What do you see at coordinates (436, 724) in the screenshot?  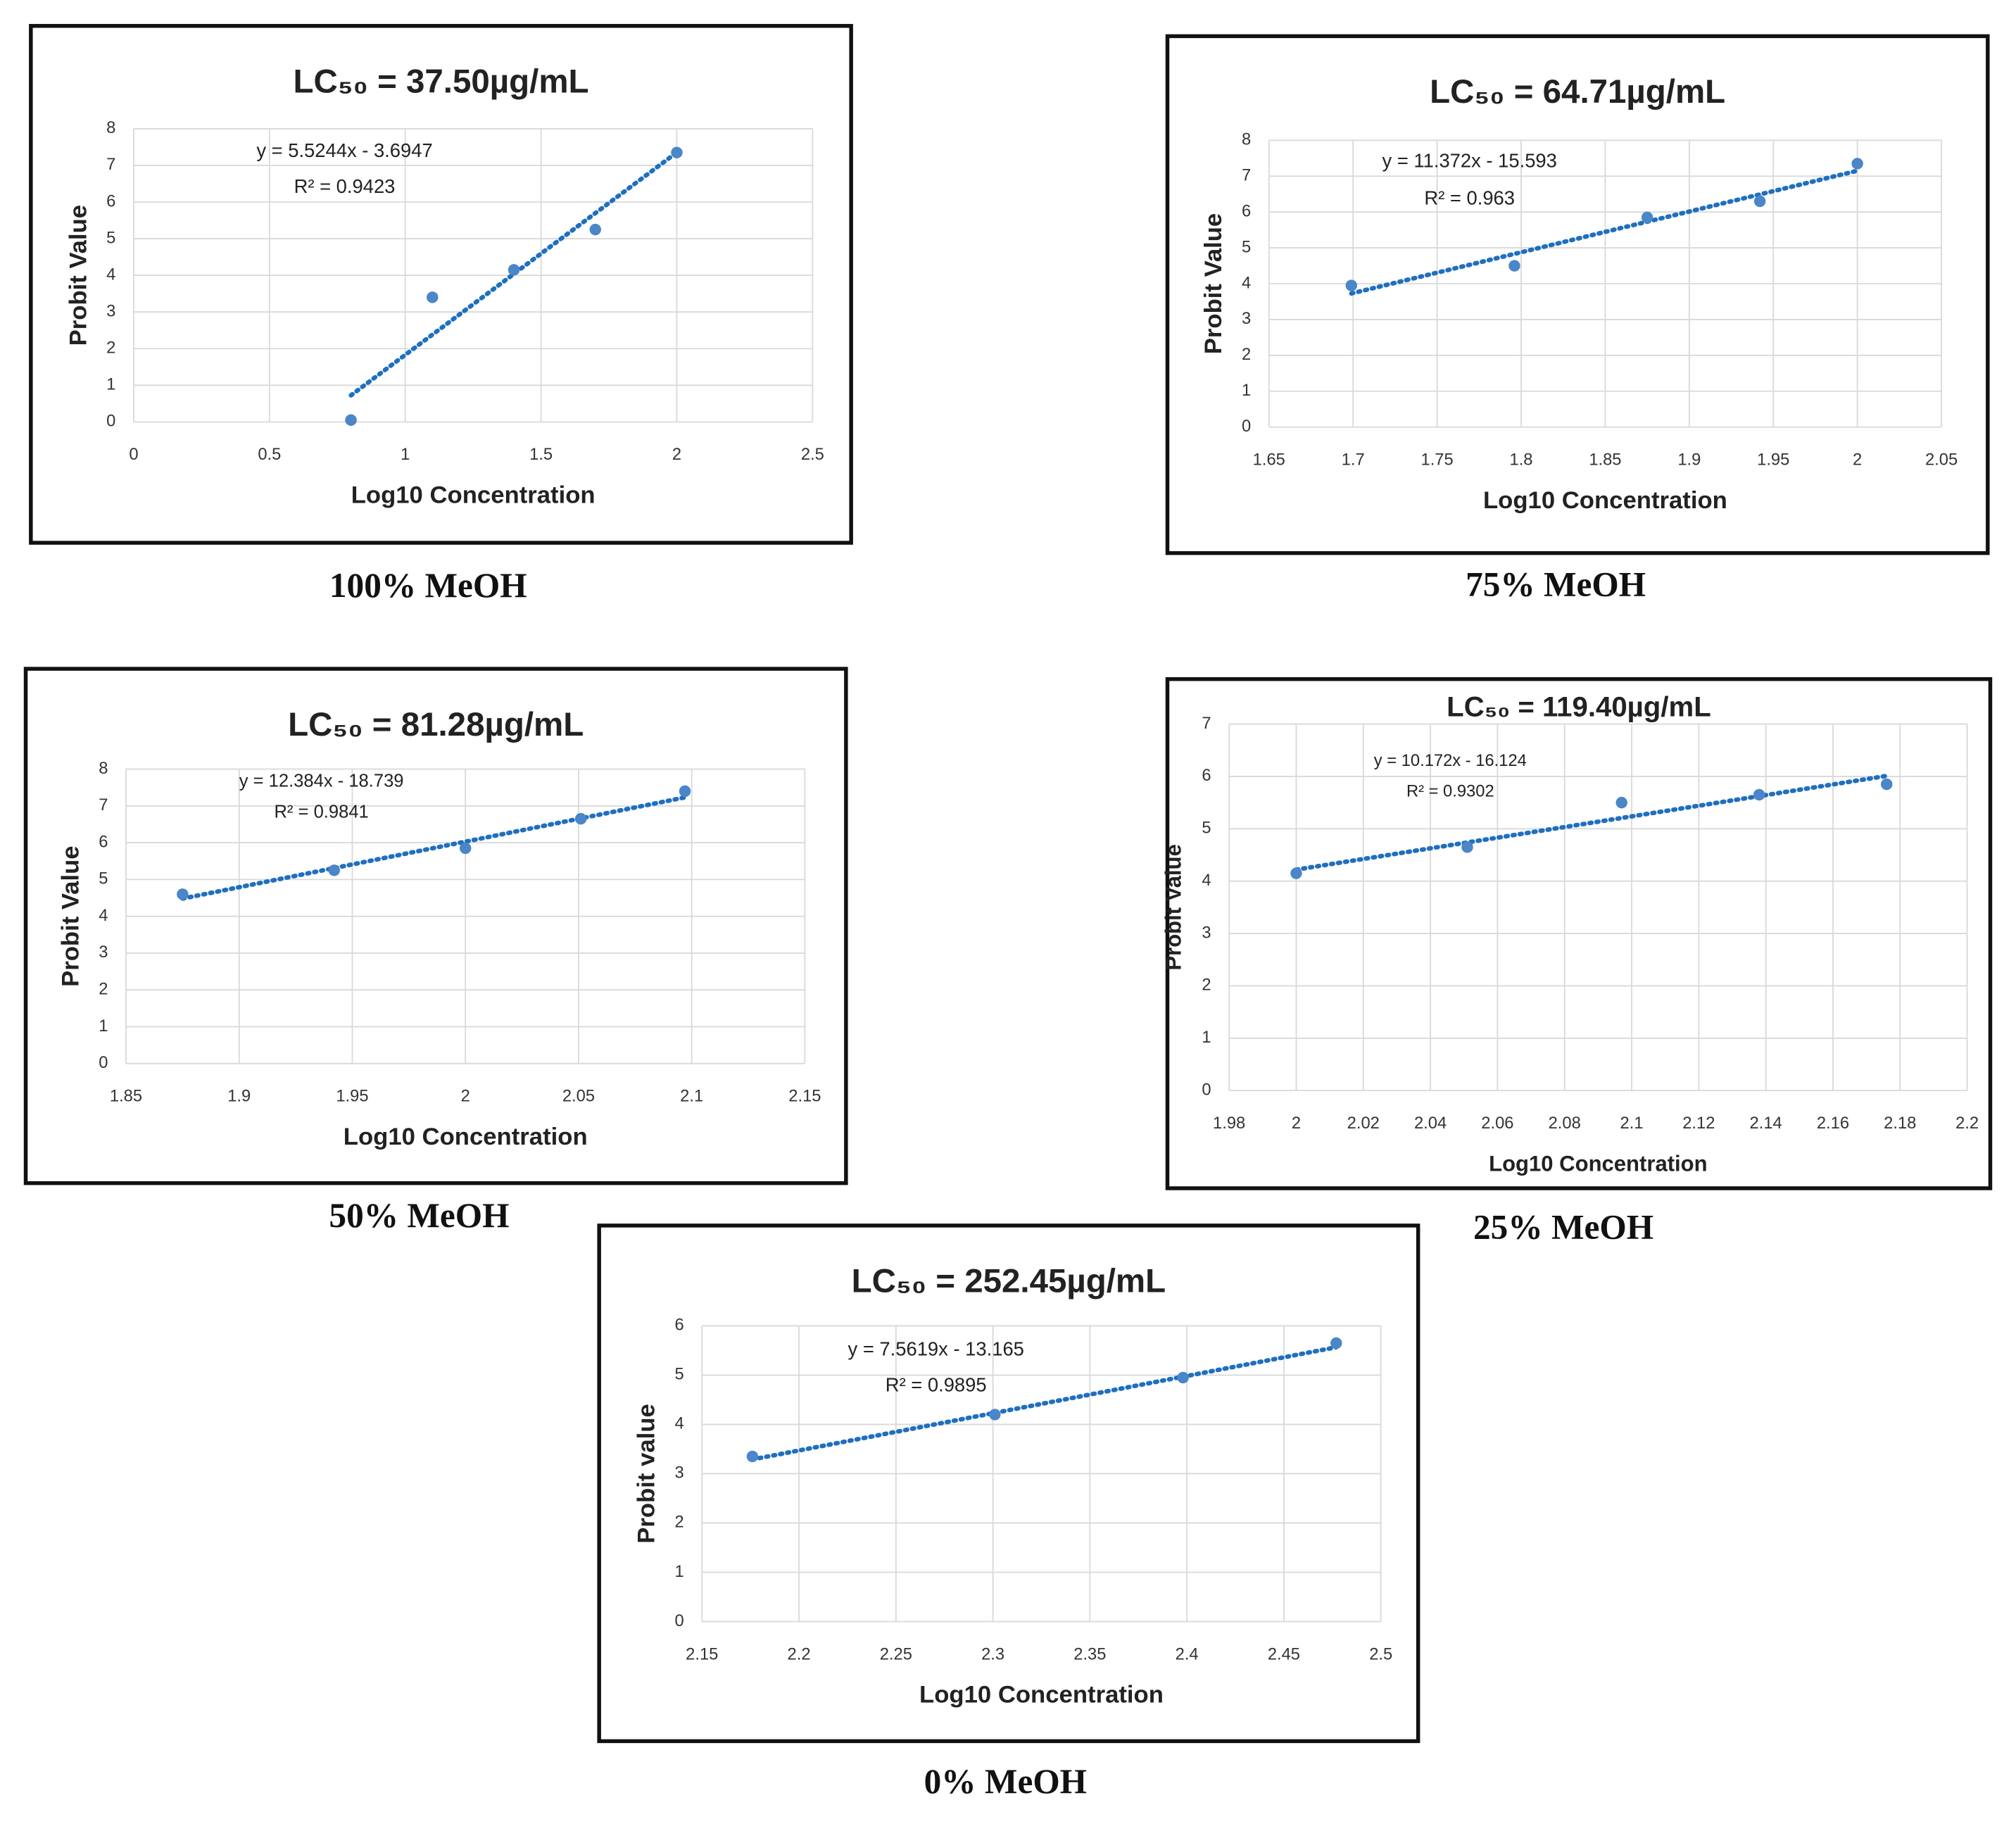 I see `chart-title: LC₅₀ = 81.28µg/mL` at bounding box center [436, 724].